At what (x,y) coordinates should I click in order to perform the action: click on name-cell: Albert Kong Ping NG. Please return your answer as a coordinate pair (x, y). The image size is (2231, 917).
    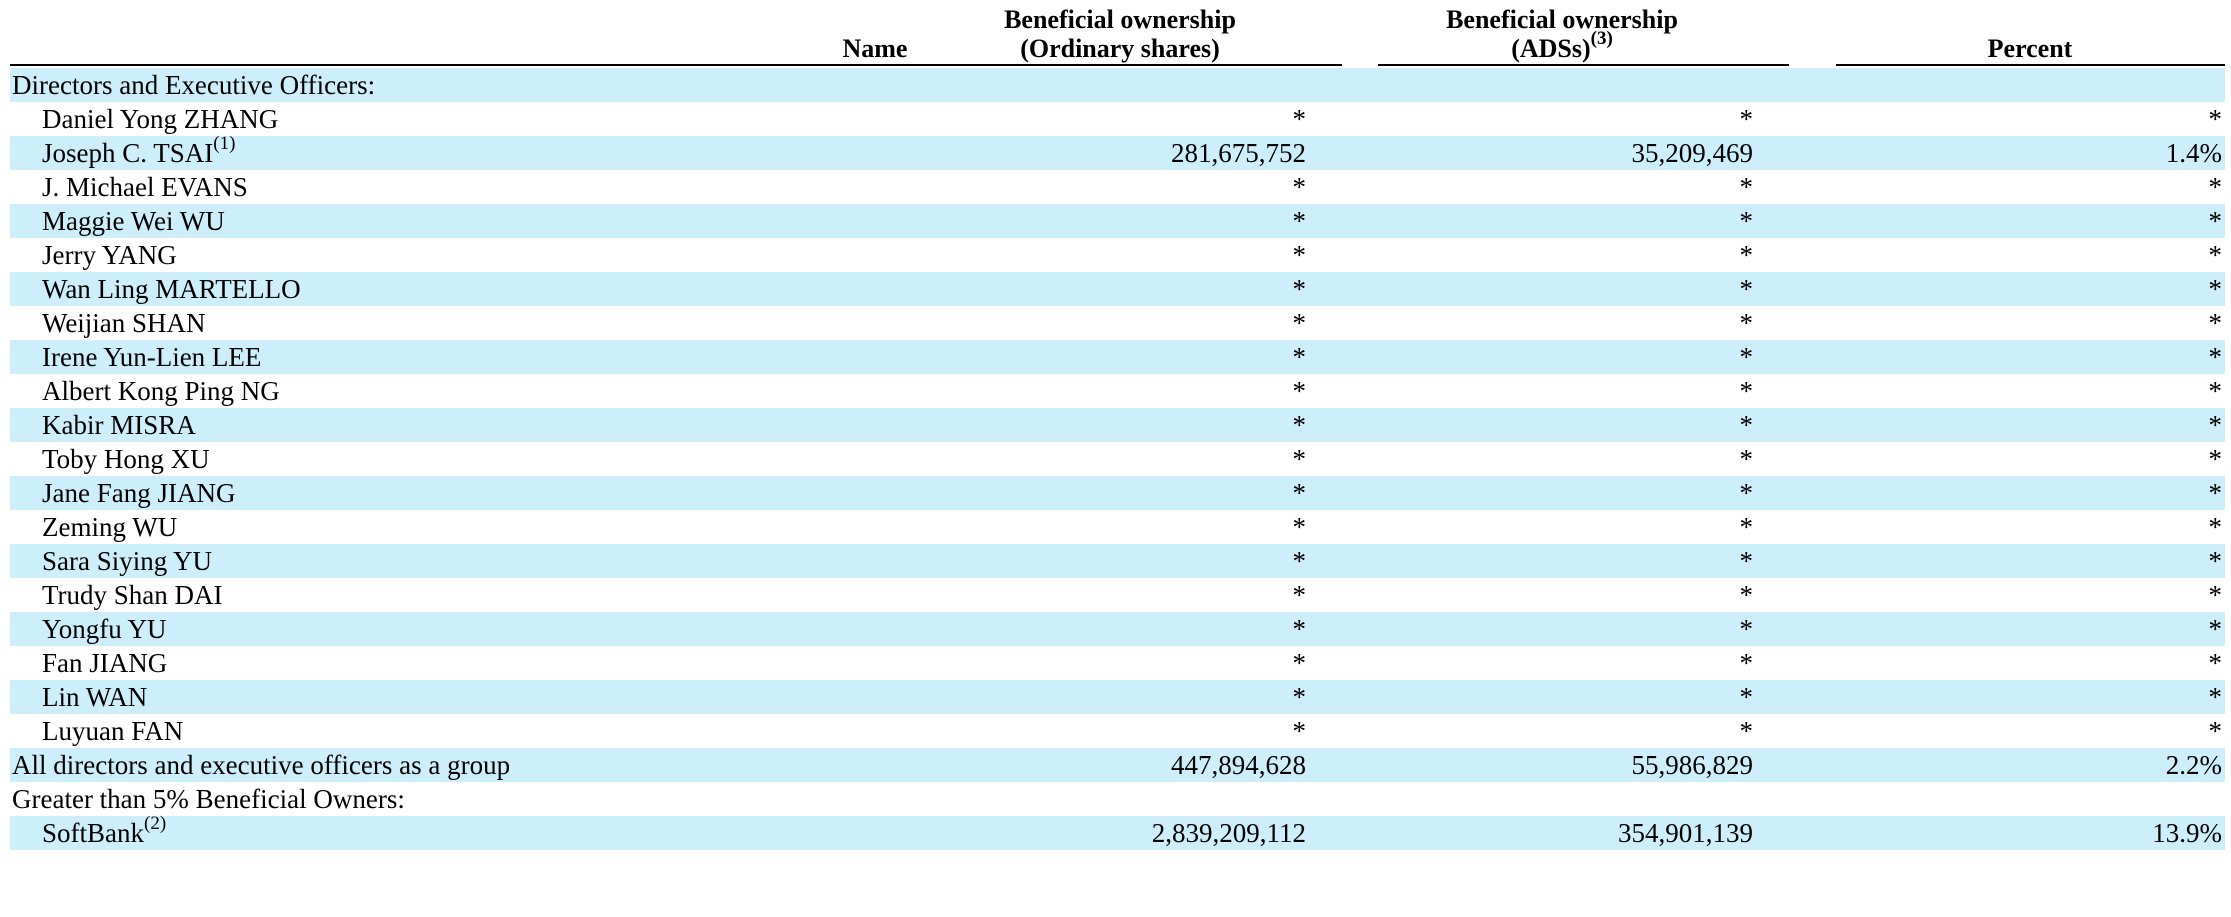
    Looking at the image, I should click on (161, 391).